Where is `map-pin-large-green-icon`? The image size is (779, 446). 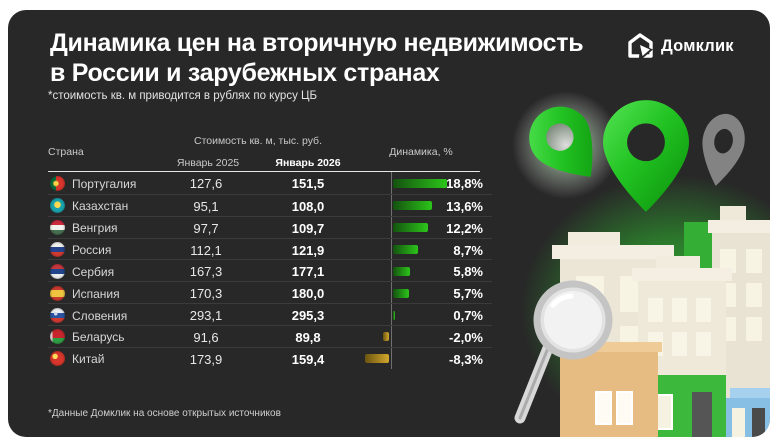
map-pin-large-green-icon is located at coordinates (646, 156).